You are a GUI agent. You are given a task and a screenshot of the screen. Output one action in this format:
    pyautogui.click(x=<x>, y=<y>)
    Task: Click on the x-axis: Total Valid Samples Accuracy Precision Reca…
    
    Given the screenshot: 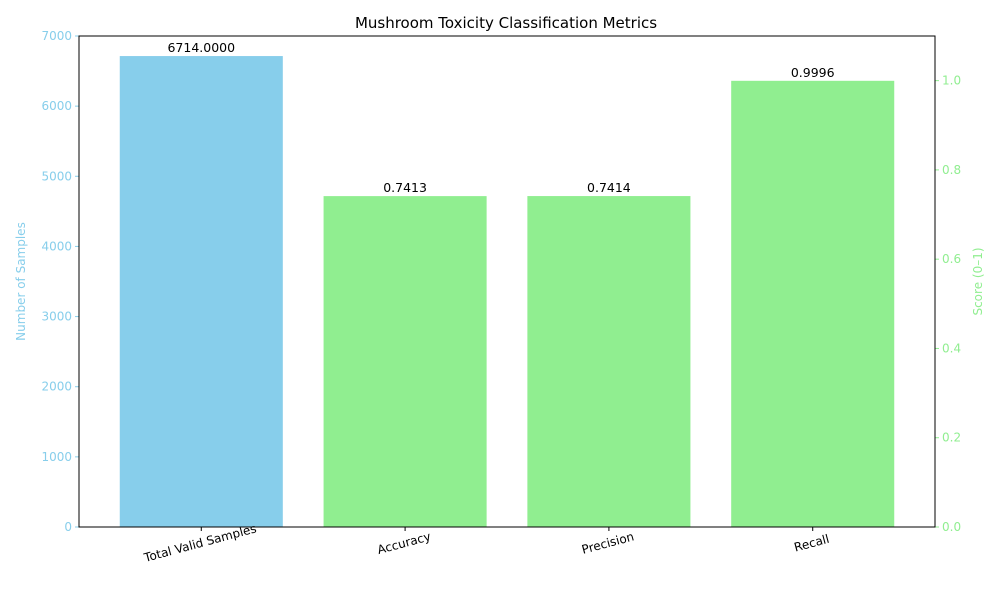 What is the action you would take?
    pyautogui.click(x=486, y=543)
    